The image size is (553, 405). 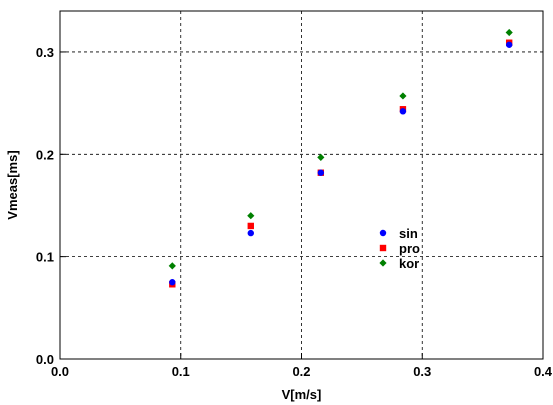 I want to click on x-tick-label: 0.1, so click(x=181, y=371).